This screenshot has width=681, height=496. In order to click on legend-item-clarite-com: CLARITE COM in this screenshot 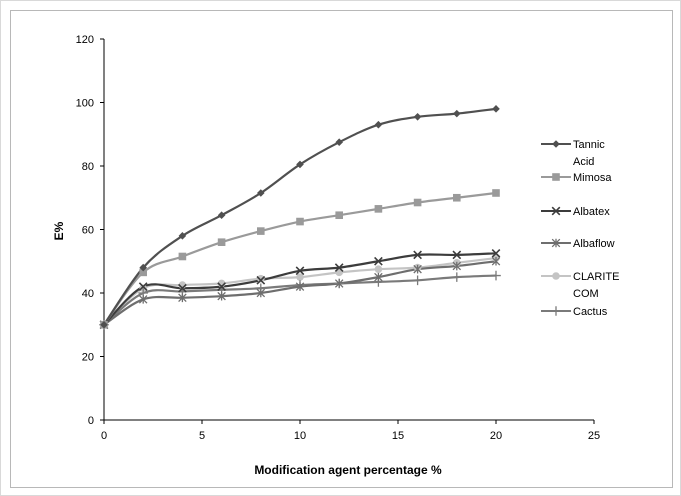, I will do `click(580, 285)`.